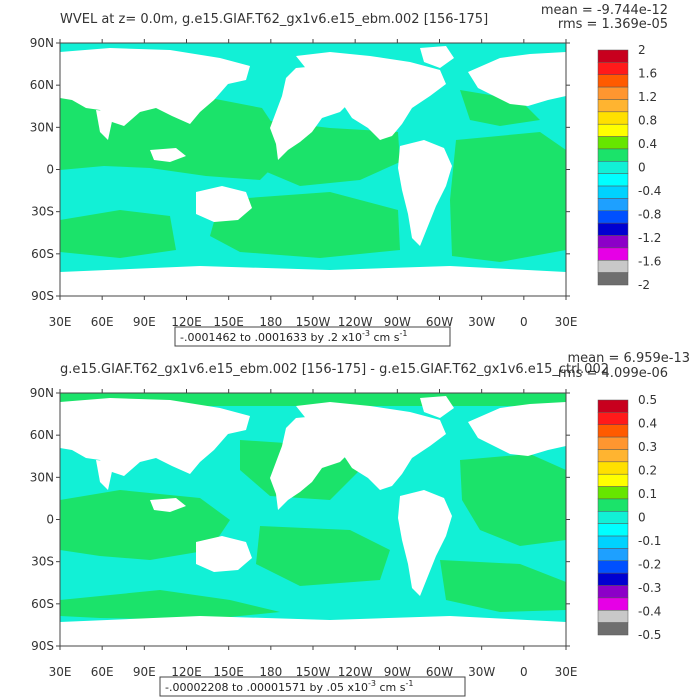 This screenshot has width=700, height=700. I want to click on colorbar-label: -2, so click(644, 285).